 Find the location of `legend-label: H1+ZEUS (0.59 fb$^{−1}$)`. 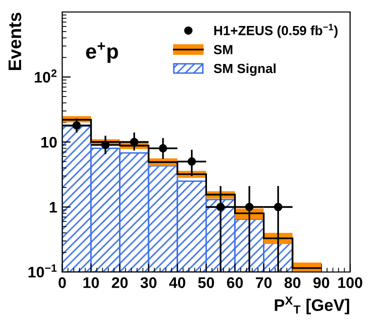

legend-label: H1+ZEUS (0.59 fb$^{−1}$) is located at coordinates (276, 31).